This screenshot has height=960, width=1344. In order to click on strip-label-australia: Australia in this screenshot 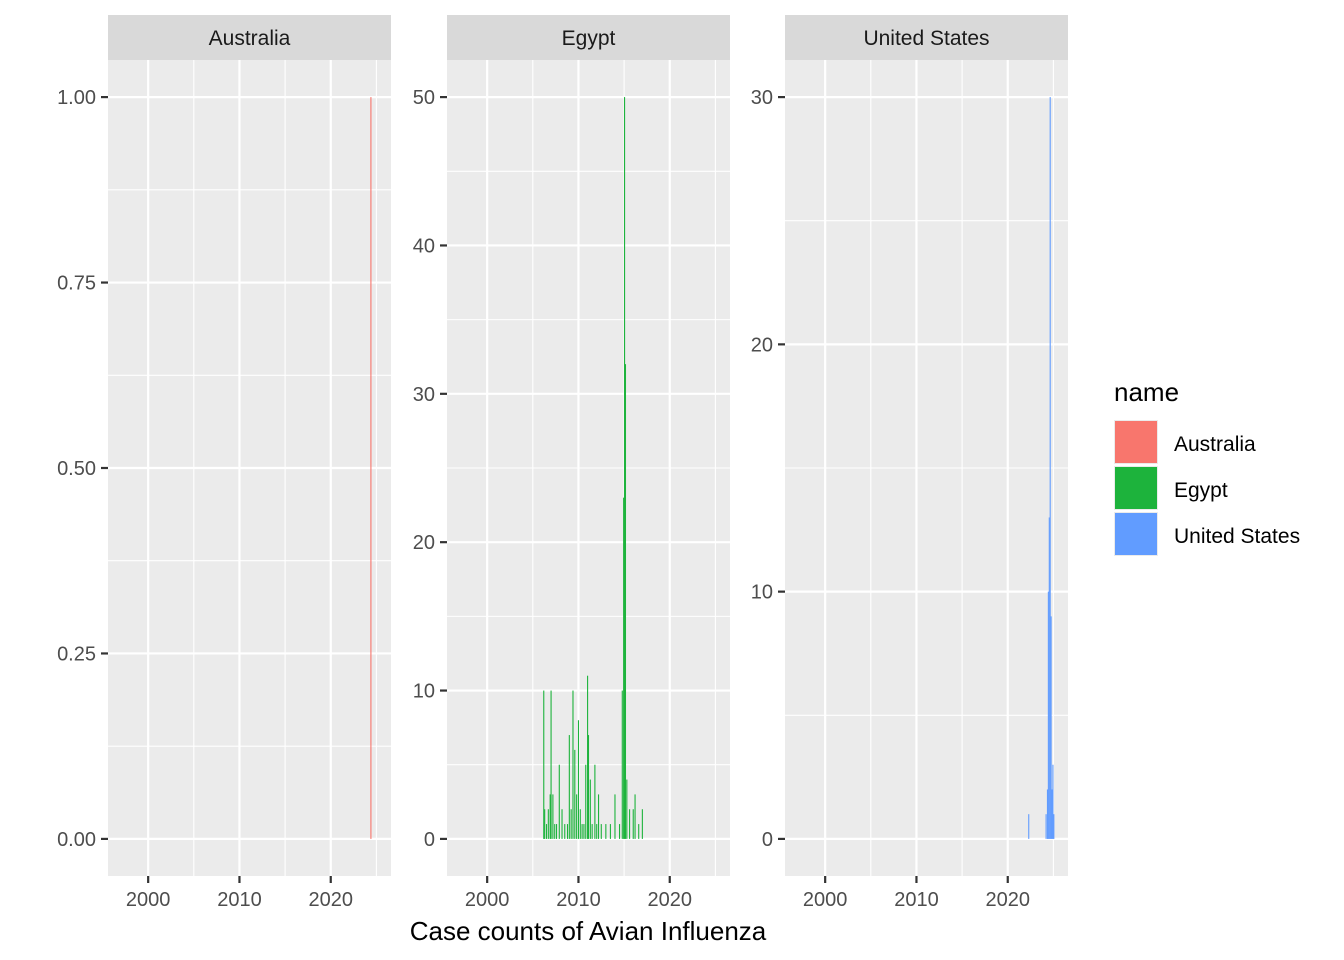, I will do `click(250, 38)`.